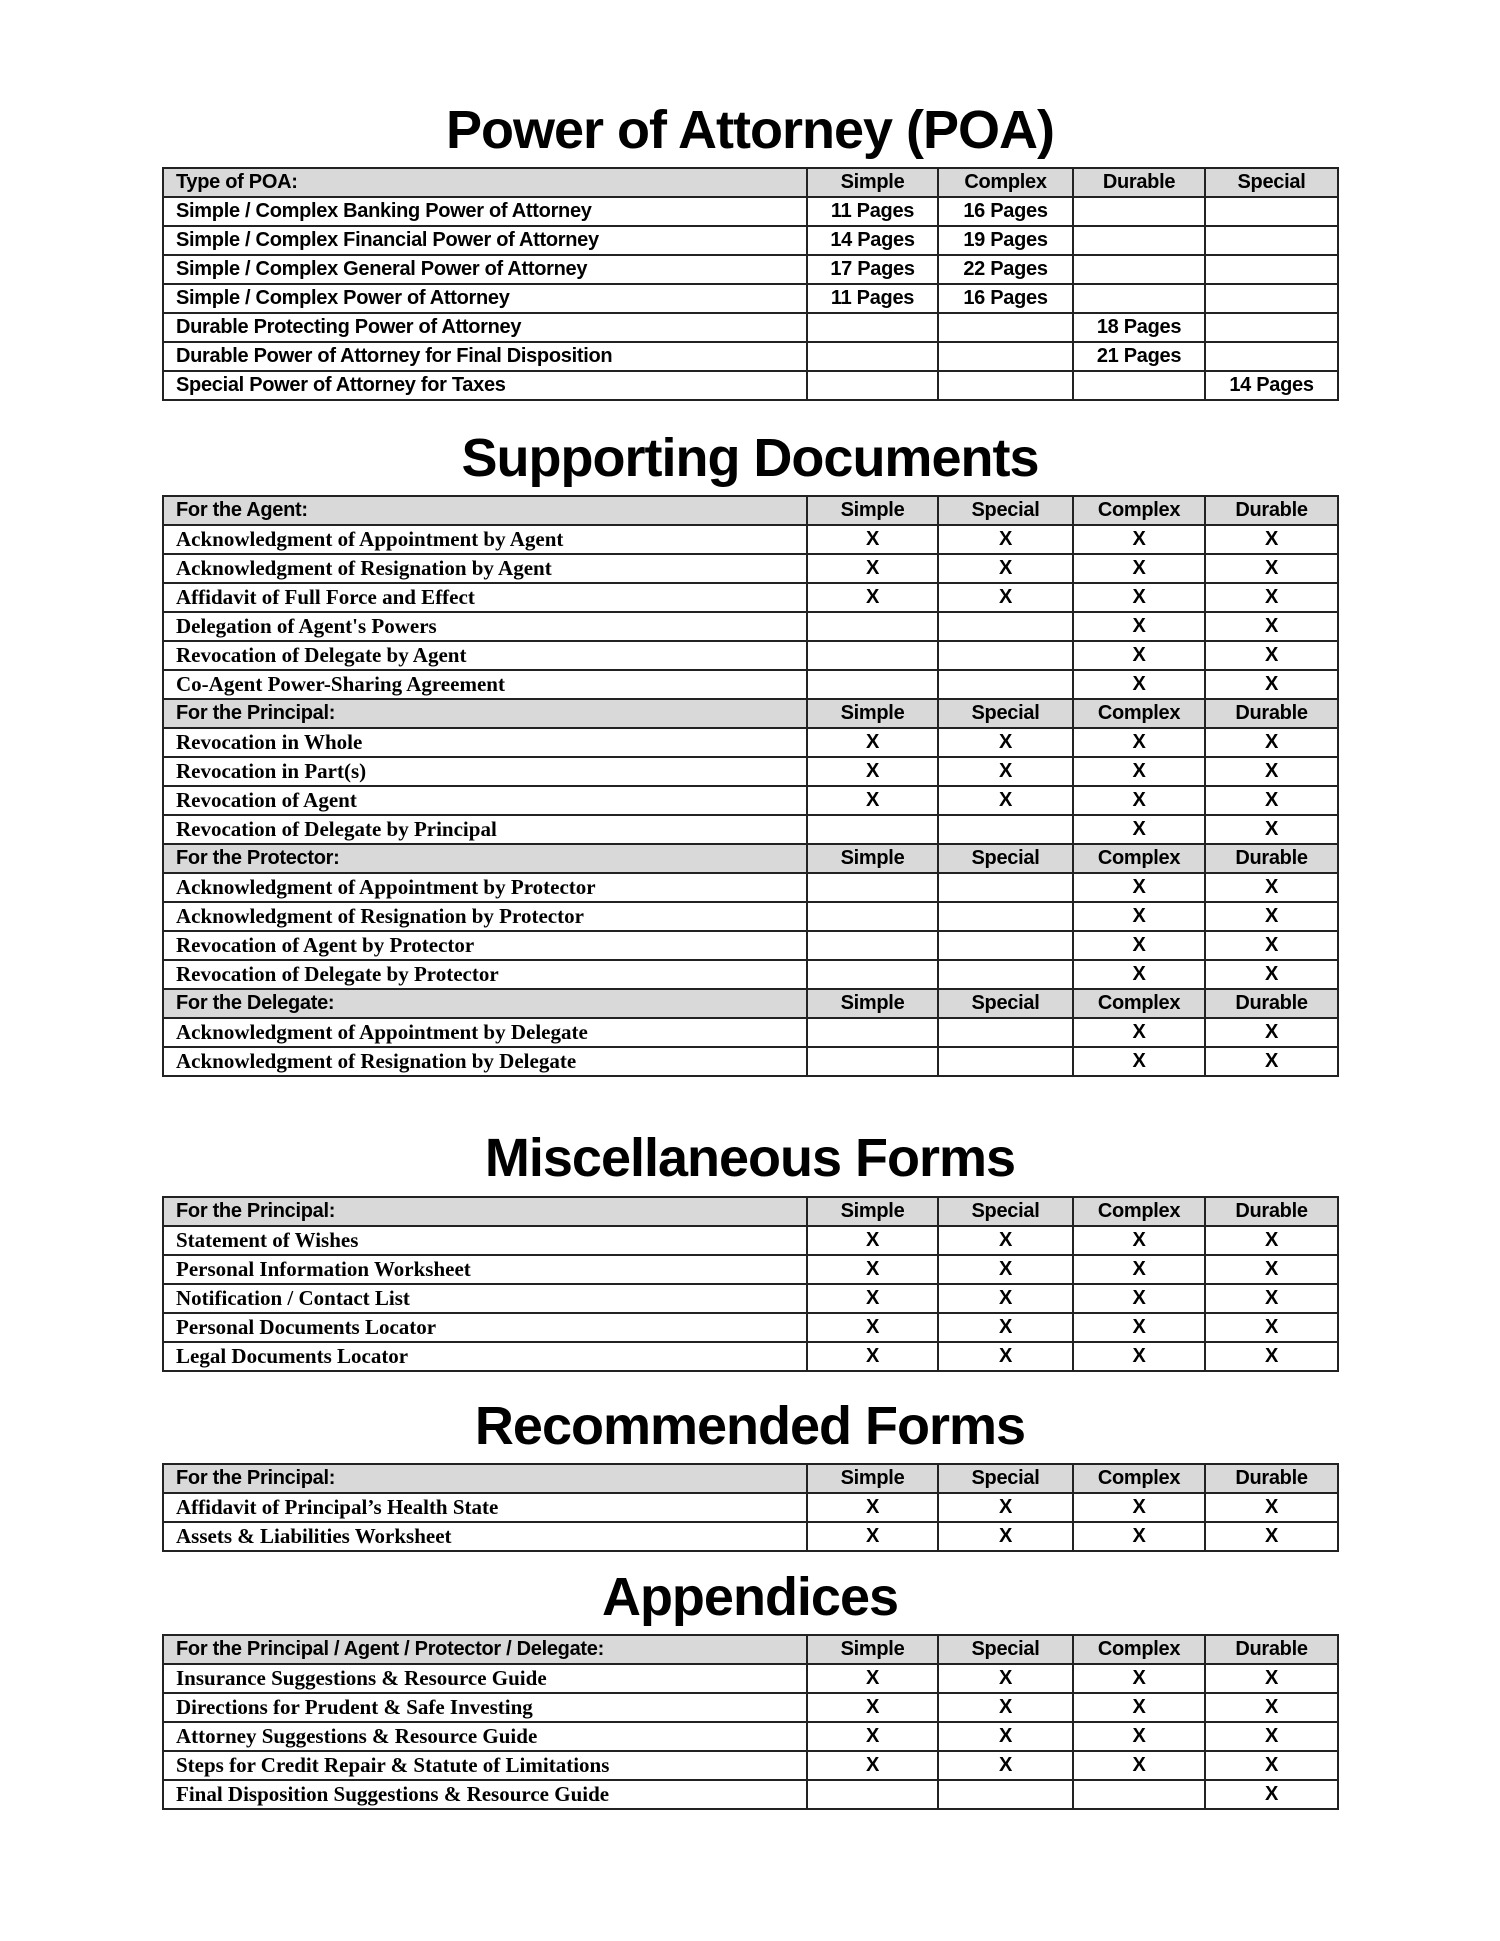 The image size is (1500, 1941). I want to click on group-label: For the Principal:, so click(485, 713).